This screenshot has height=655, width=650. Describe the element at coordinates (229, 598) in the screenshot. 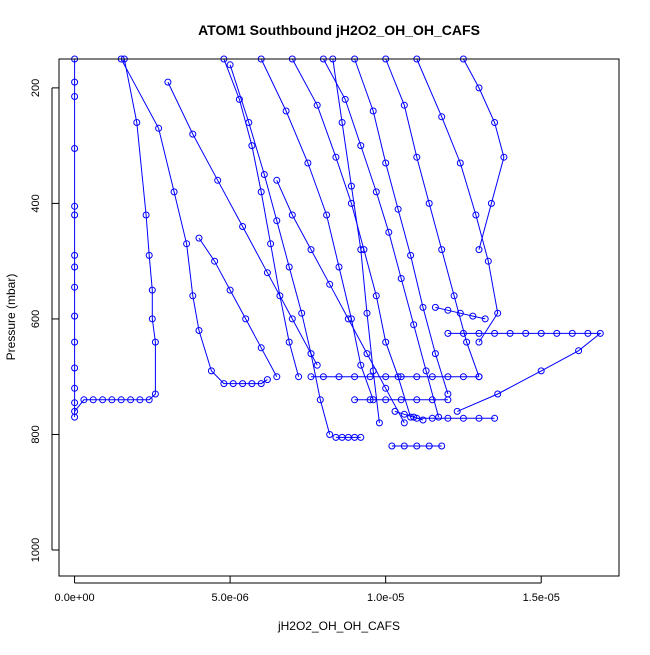

I see `x-tick-label: 5.0e-06` at that location.